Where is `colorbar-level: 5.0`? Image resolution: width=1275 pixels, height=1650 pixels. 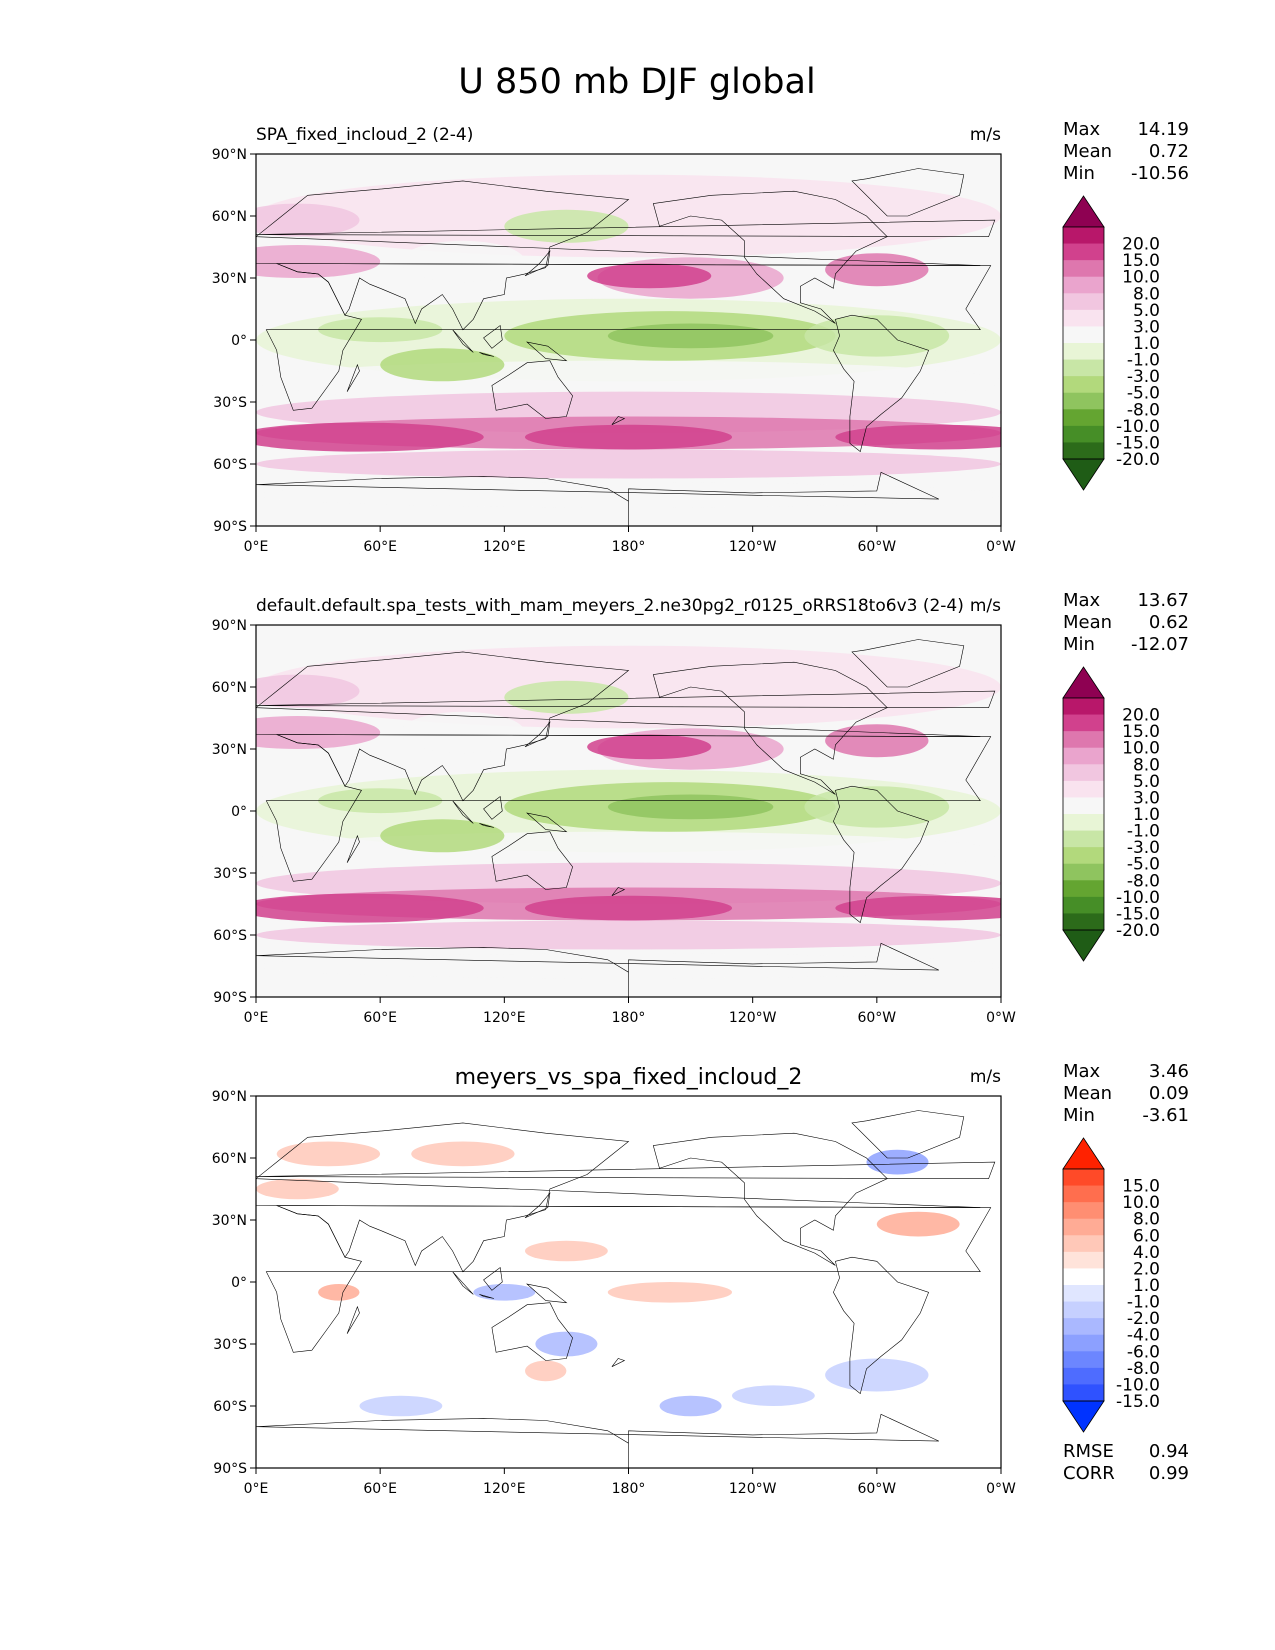 colorbar-level: 5.0 is located at coordinates (1146, 311).